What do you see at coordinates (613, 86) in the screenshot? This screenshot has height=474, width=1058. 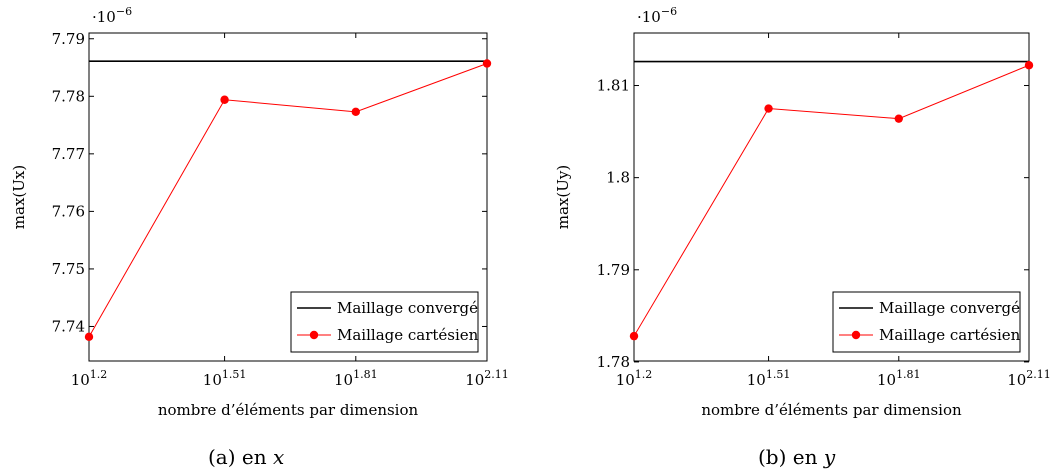 I see `y-tick-label: 1.81` at bounding box center [613, 86].